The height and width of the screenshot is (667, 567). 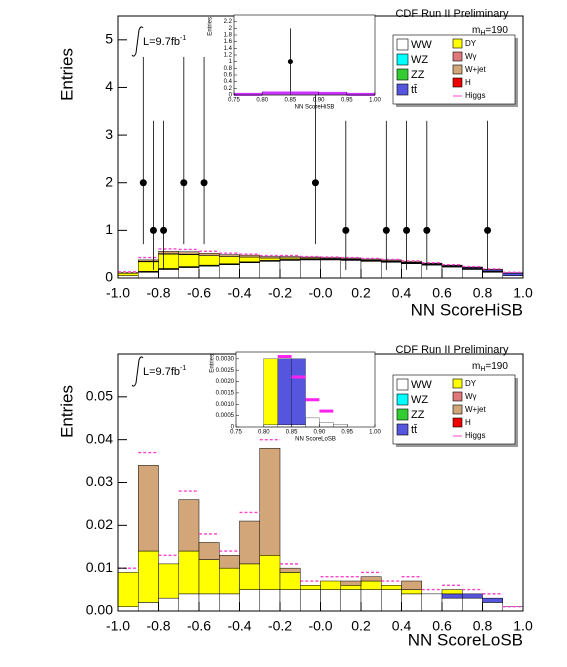 What do you see at coordinates (228, 49) in the screenshot?
I see `y-tick-label: 1.4` at bounding box center [228, 49].